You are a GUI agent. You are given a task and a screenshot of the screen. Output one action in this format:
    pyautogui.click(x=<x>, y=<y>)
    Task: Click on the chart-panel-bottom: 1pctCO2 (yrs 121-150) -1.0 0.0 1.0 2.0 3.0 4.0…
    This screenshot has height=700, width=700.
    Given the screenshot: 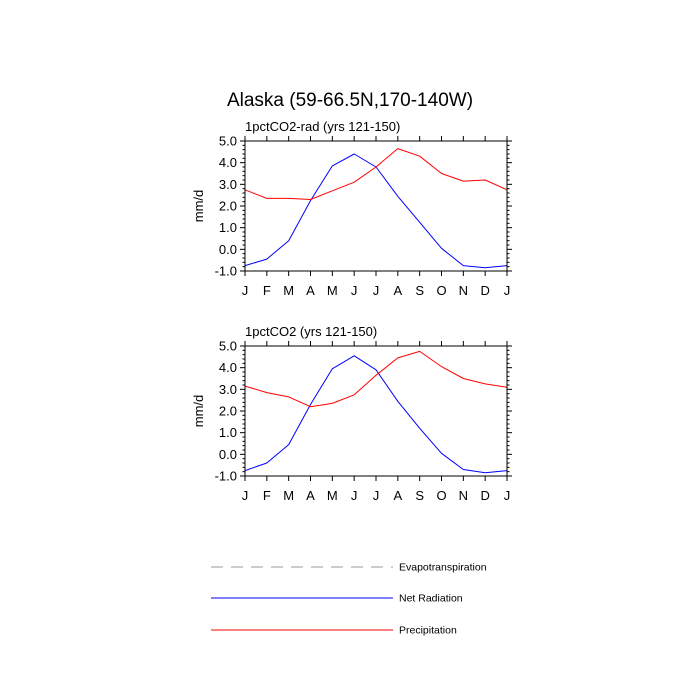 What is the action you would take?
    pyautogui.click(x=351, y=413)
    